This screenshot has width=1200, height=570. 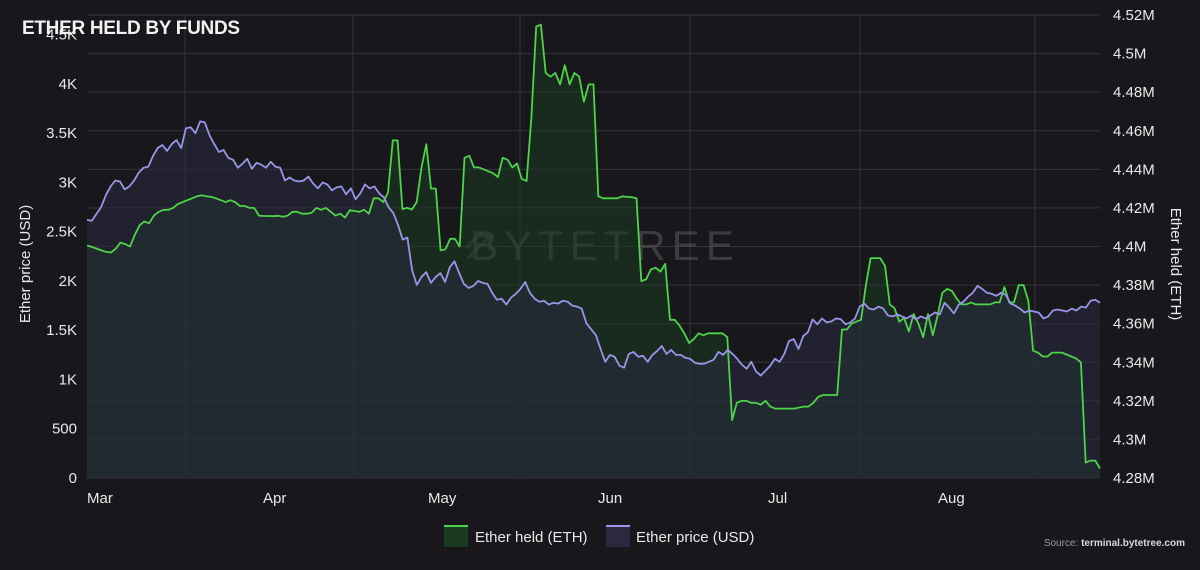 What do you see at coordinates (61, 330) in the screenshot?
I see `left-tick-label: 1.5K` at bounding box center [61, 330].